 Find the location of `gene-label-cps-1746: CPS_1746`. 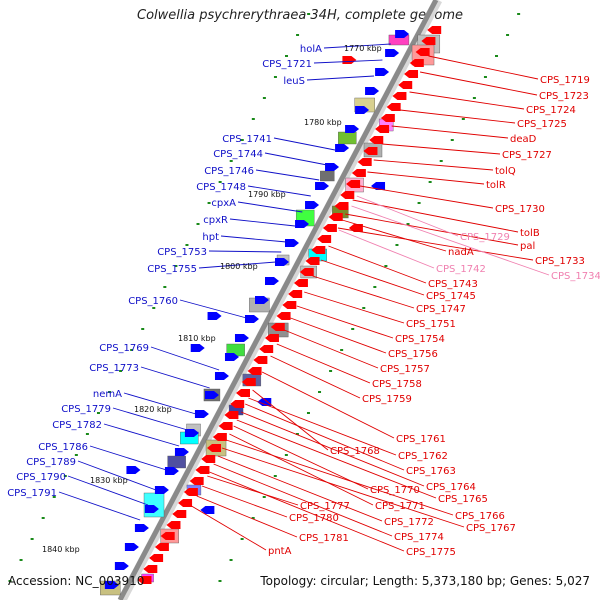

gene-label-cps-1746: CPS_1746 is located at coordinates (229, 171).